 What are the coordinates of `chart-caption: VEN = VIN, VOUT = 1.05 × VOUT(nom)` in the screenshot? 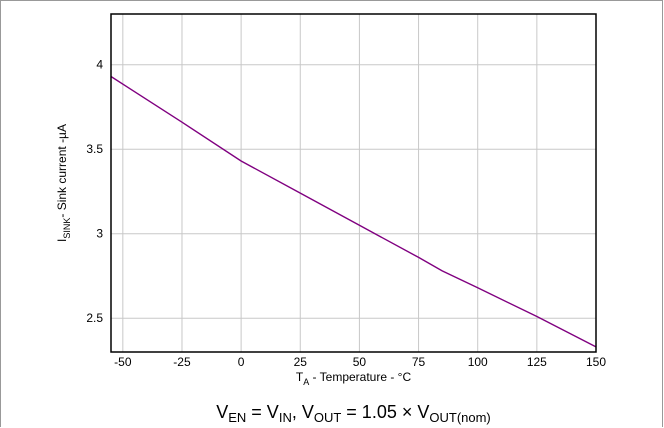 It's located at (353, 413).